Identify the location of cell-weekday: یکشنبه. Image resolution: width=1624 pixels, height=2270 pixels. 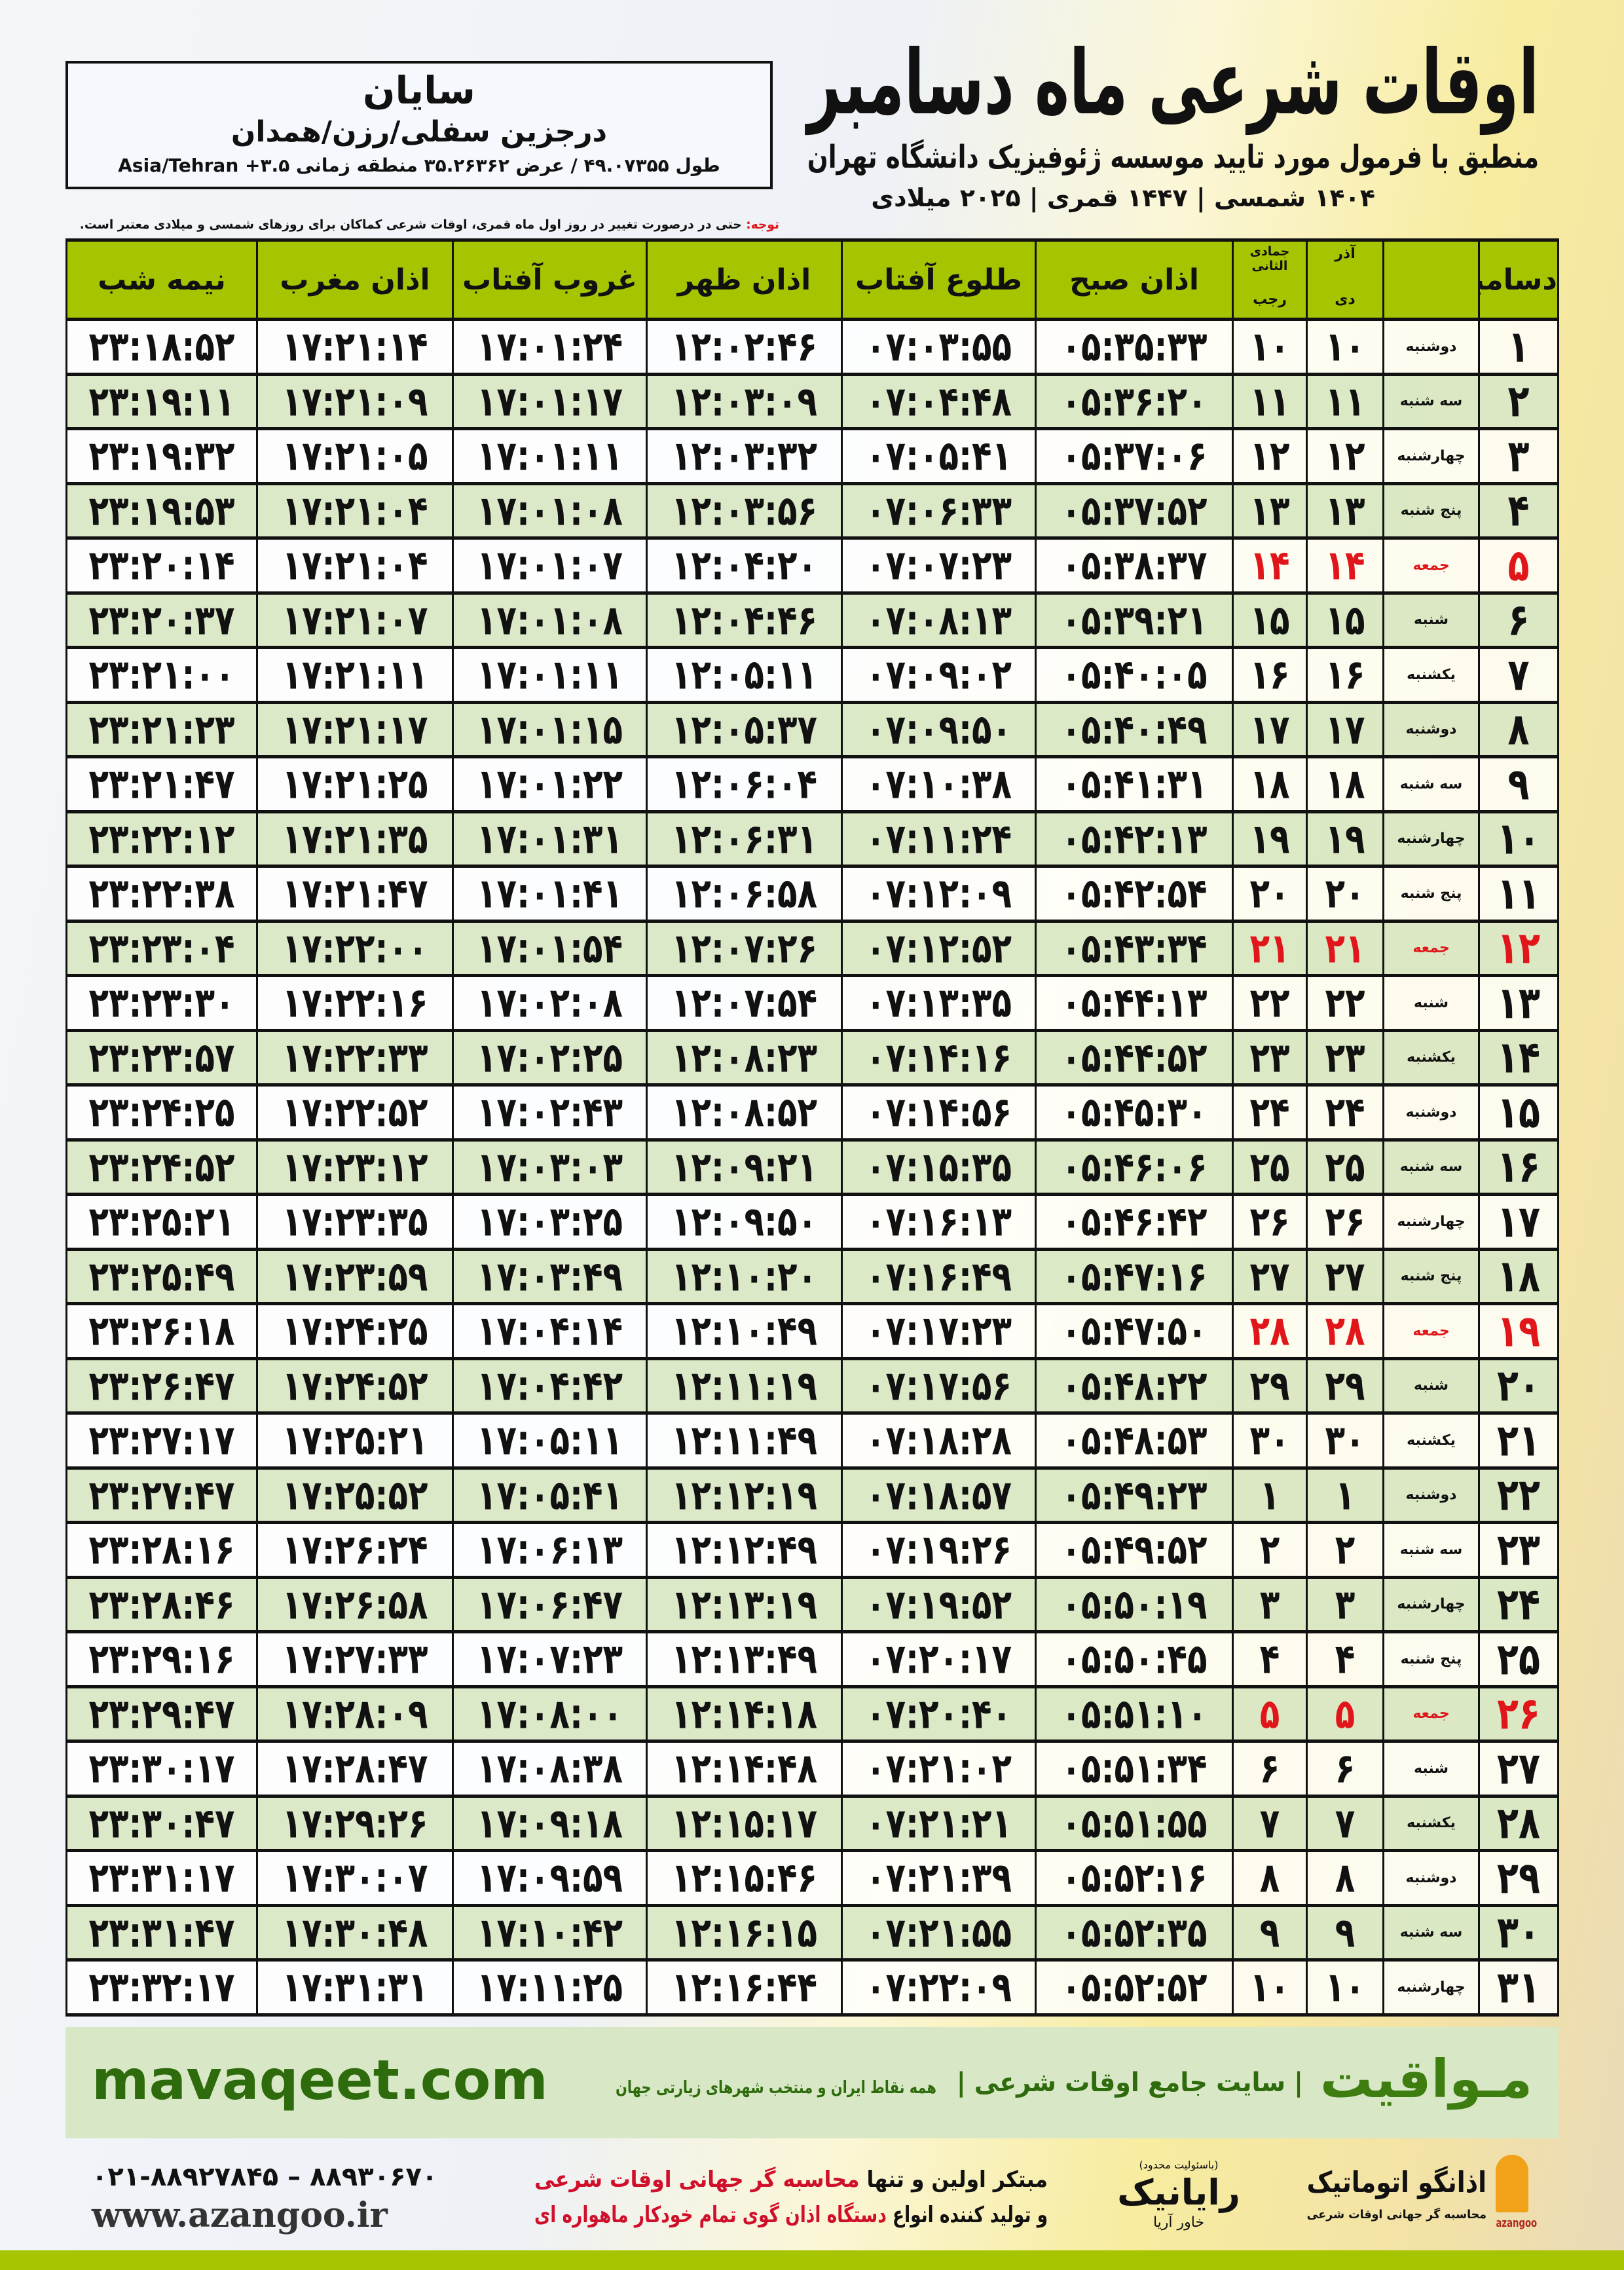
(1431, 1441).